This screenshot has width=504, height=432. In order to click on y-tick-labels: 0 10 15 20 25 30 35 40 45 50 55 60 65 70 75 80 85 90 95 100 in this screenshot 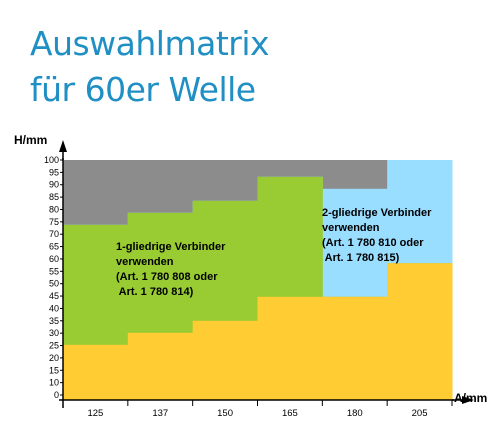, I will do `click(53, 277)`.